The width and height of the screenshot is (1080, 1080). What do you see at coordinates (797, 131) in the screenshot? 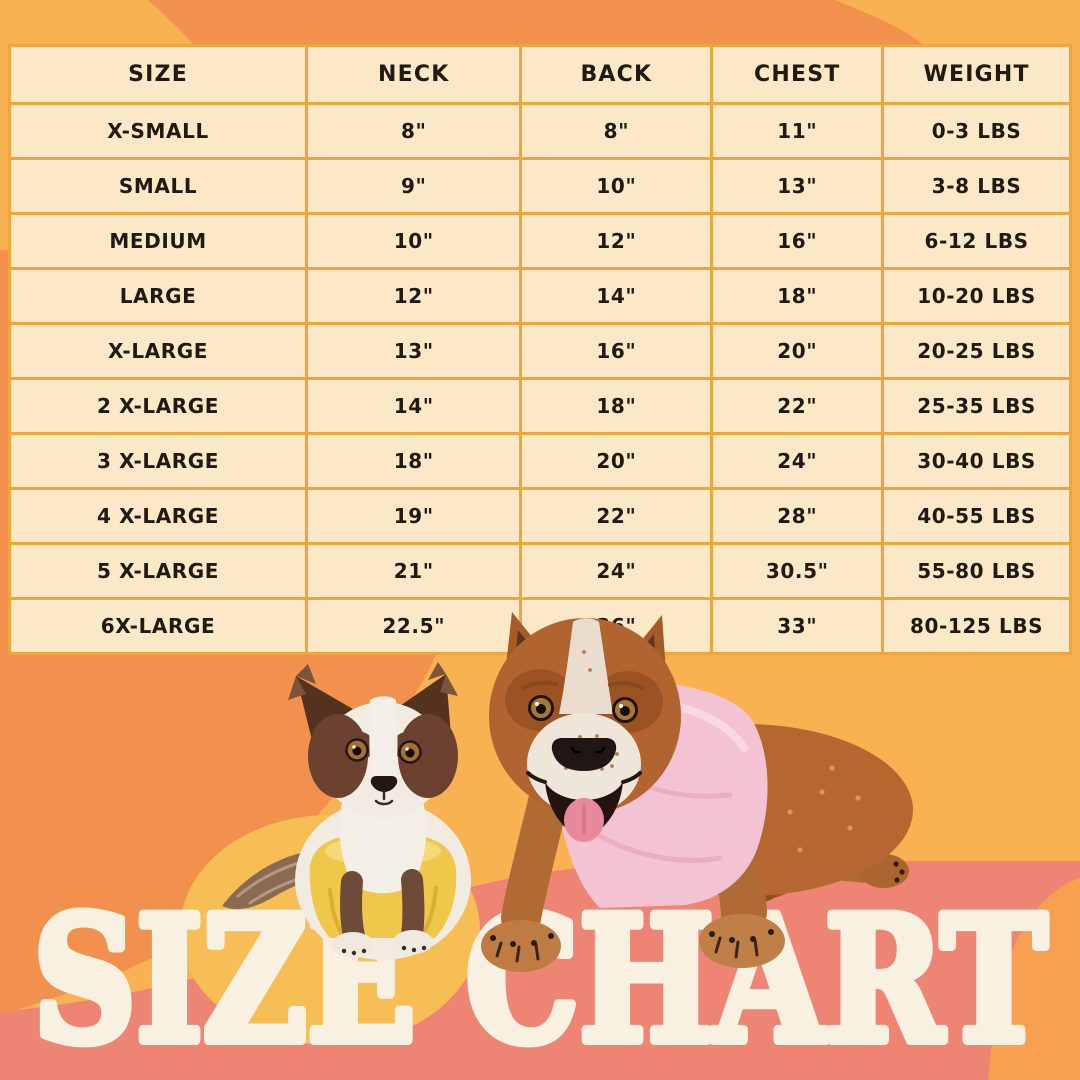
I see `table-cell: 11"` at bounding box center [797, 131].